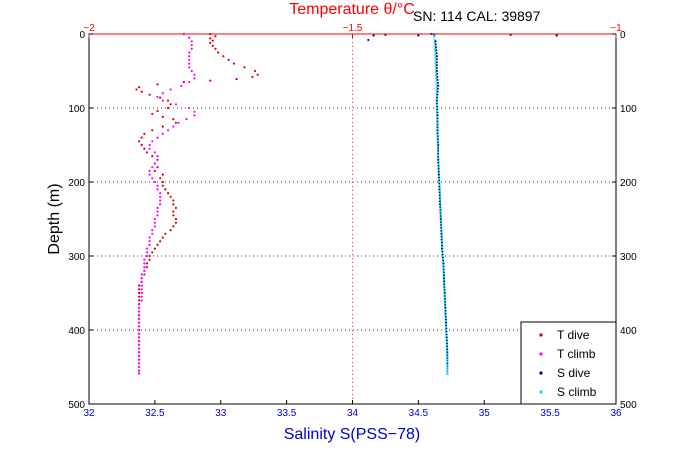 Image resolution: width=681 pixels, height=454 pixels. What do you see at coordinates (628, 183) in the screenshot?
I see `y-tick-label-right: 200` at bounding box center [628, 183].